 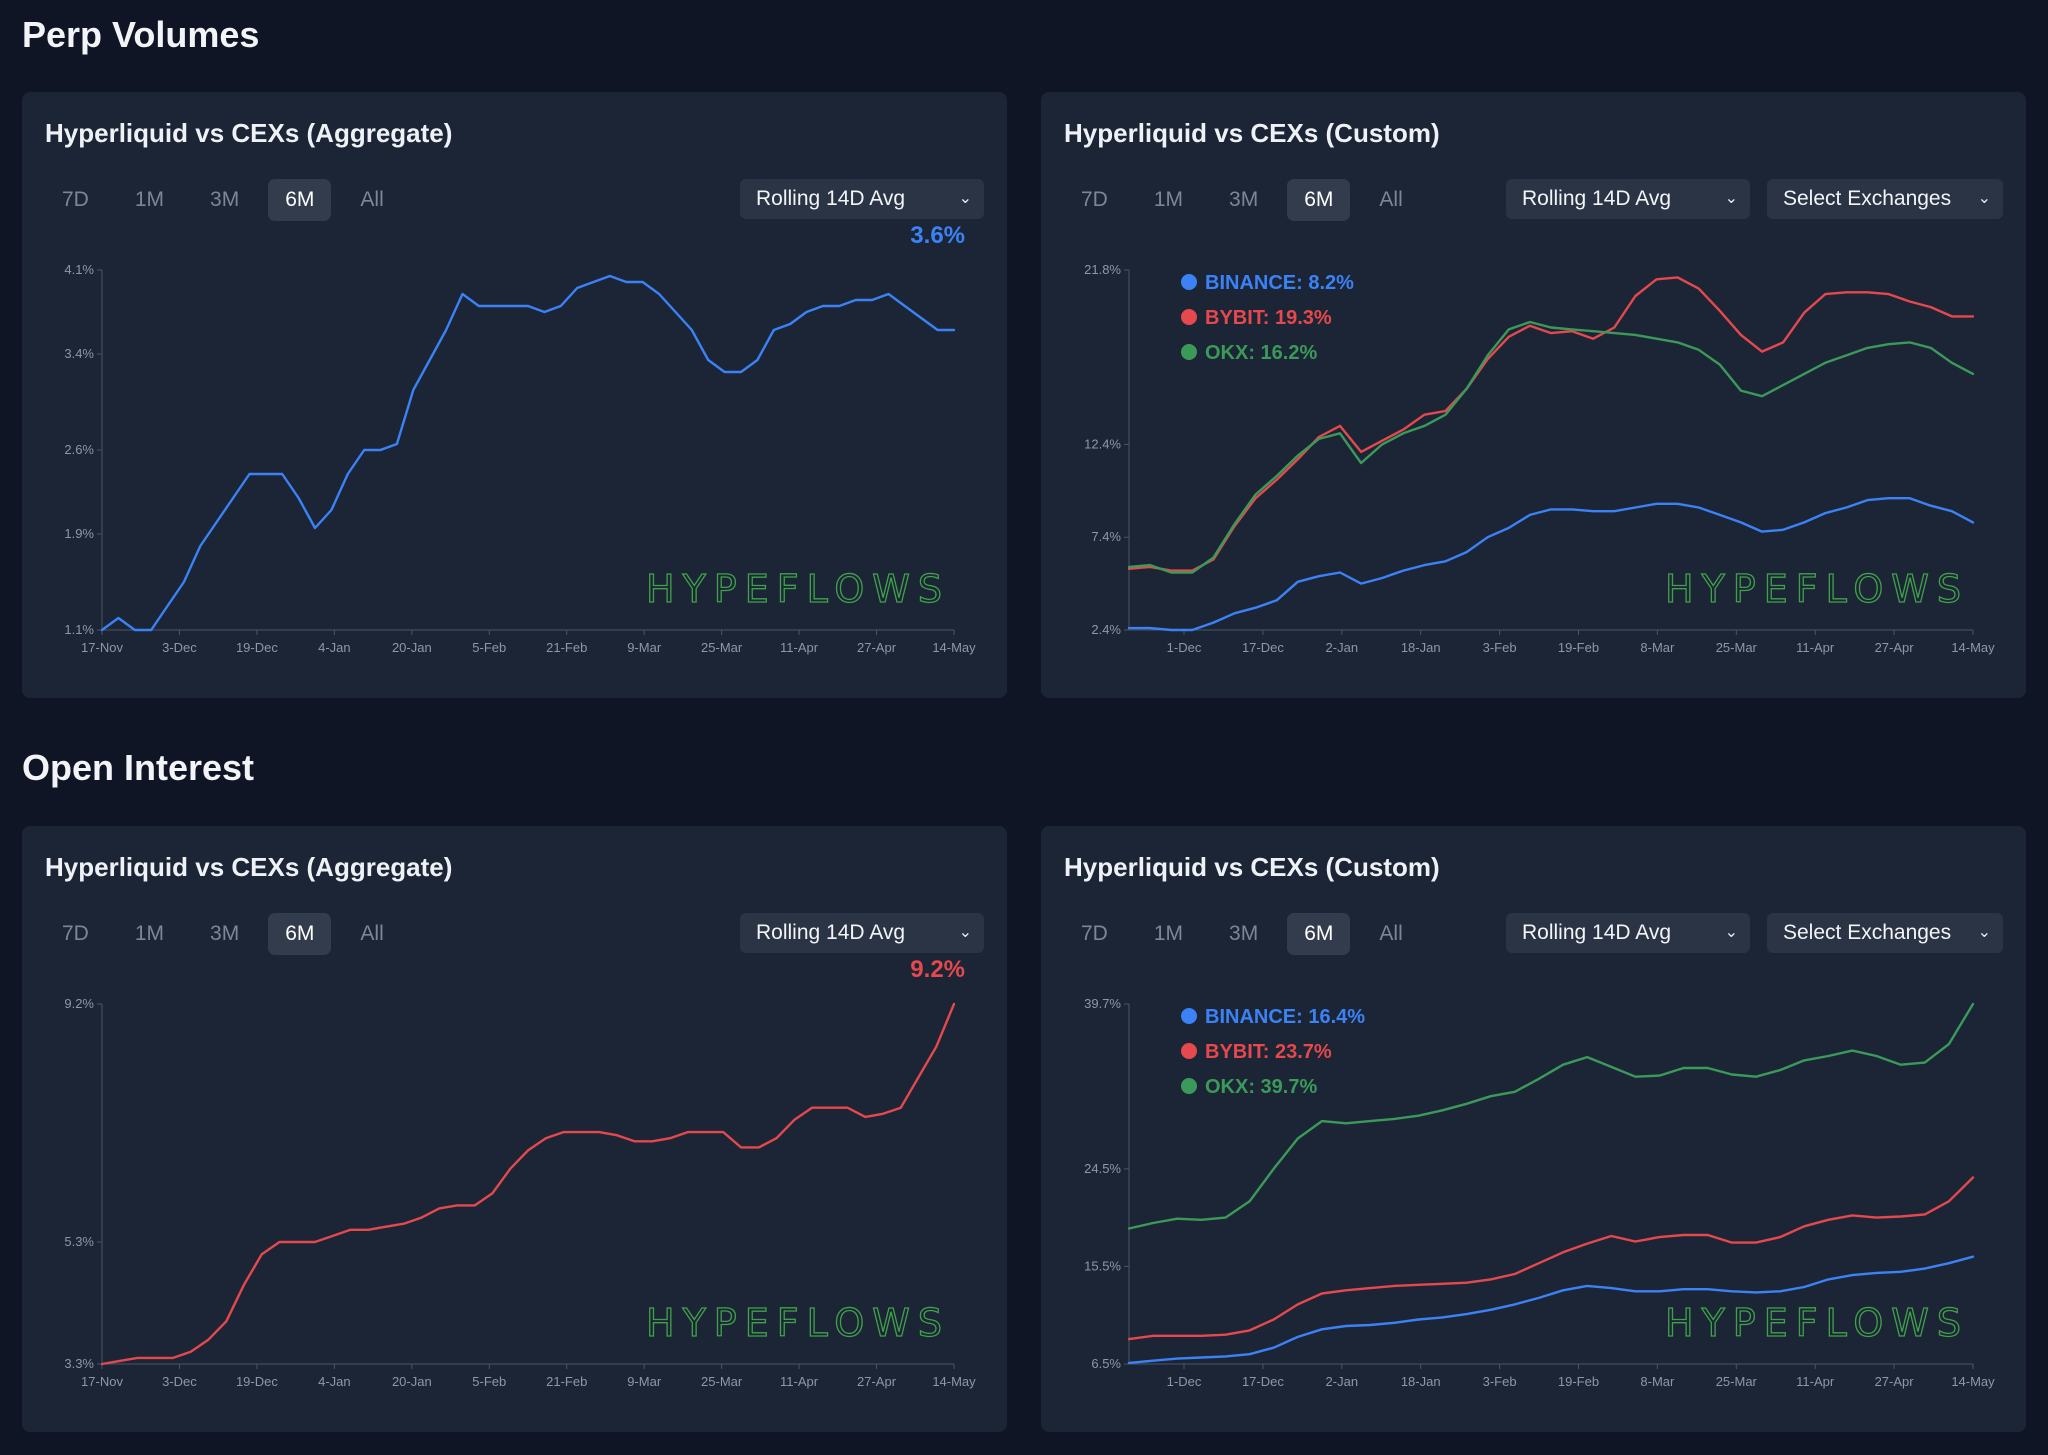 I want to click on x-tick-label: 21-Feb, so click(x=566, y=647).